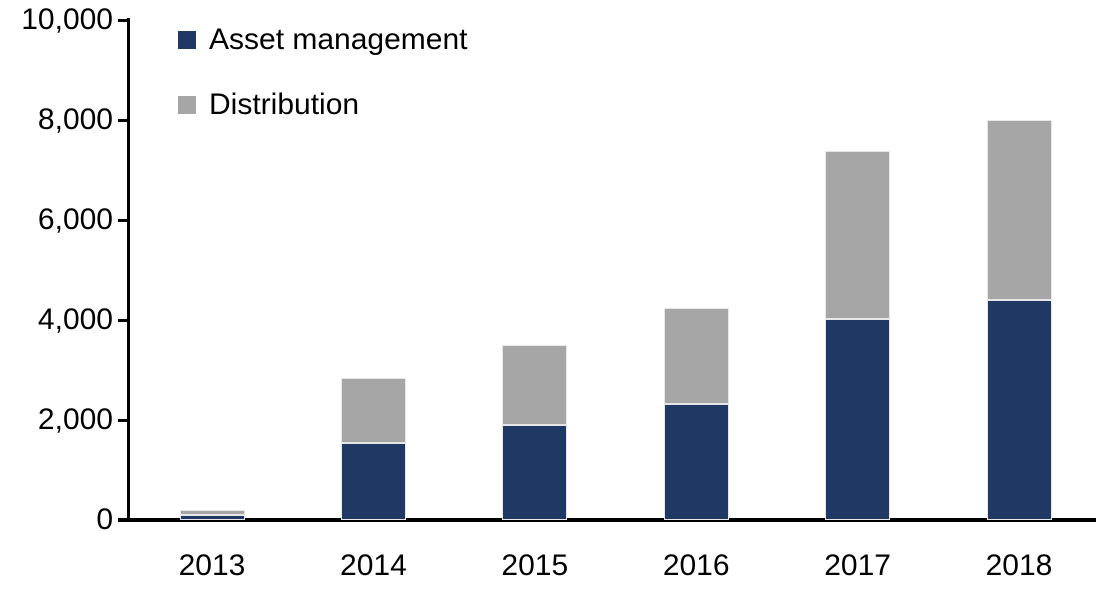  I want to click on x-tick-label-2016: 2016, so click(696, 565).